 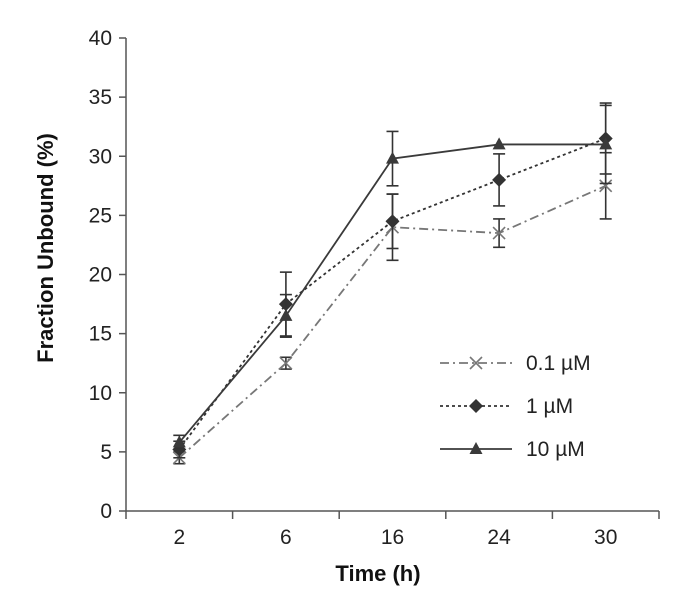 I want to click on legend: 0.1 µM 1 µM 10 µM, so click(x=515, y=406).